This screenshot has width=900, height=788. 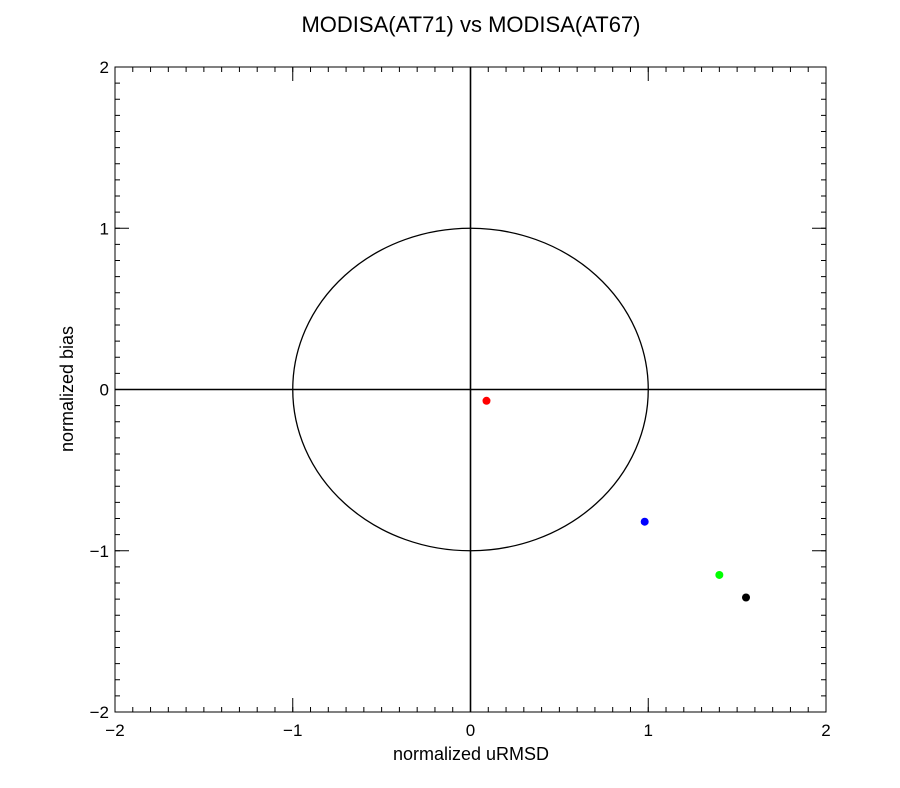 What do you see at coordinates (470, 730) in the screenshot?
I see `x-tick-label: 0` at bounding box center [470, 730].